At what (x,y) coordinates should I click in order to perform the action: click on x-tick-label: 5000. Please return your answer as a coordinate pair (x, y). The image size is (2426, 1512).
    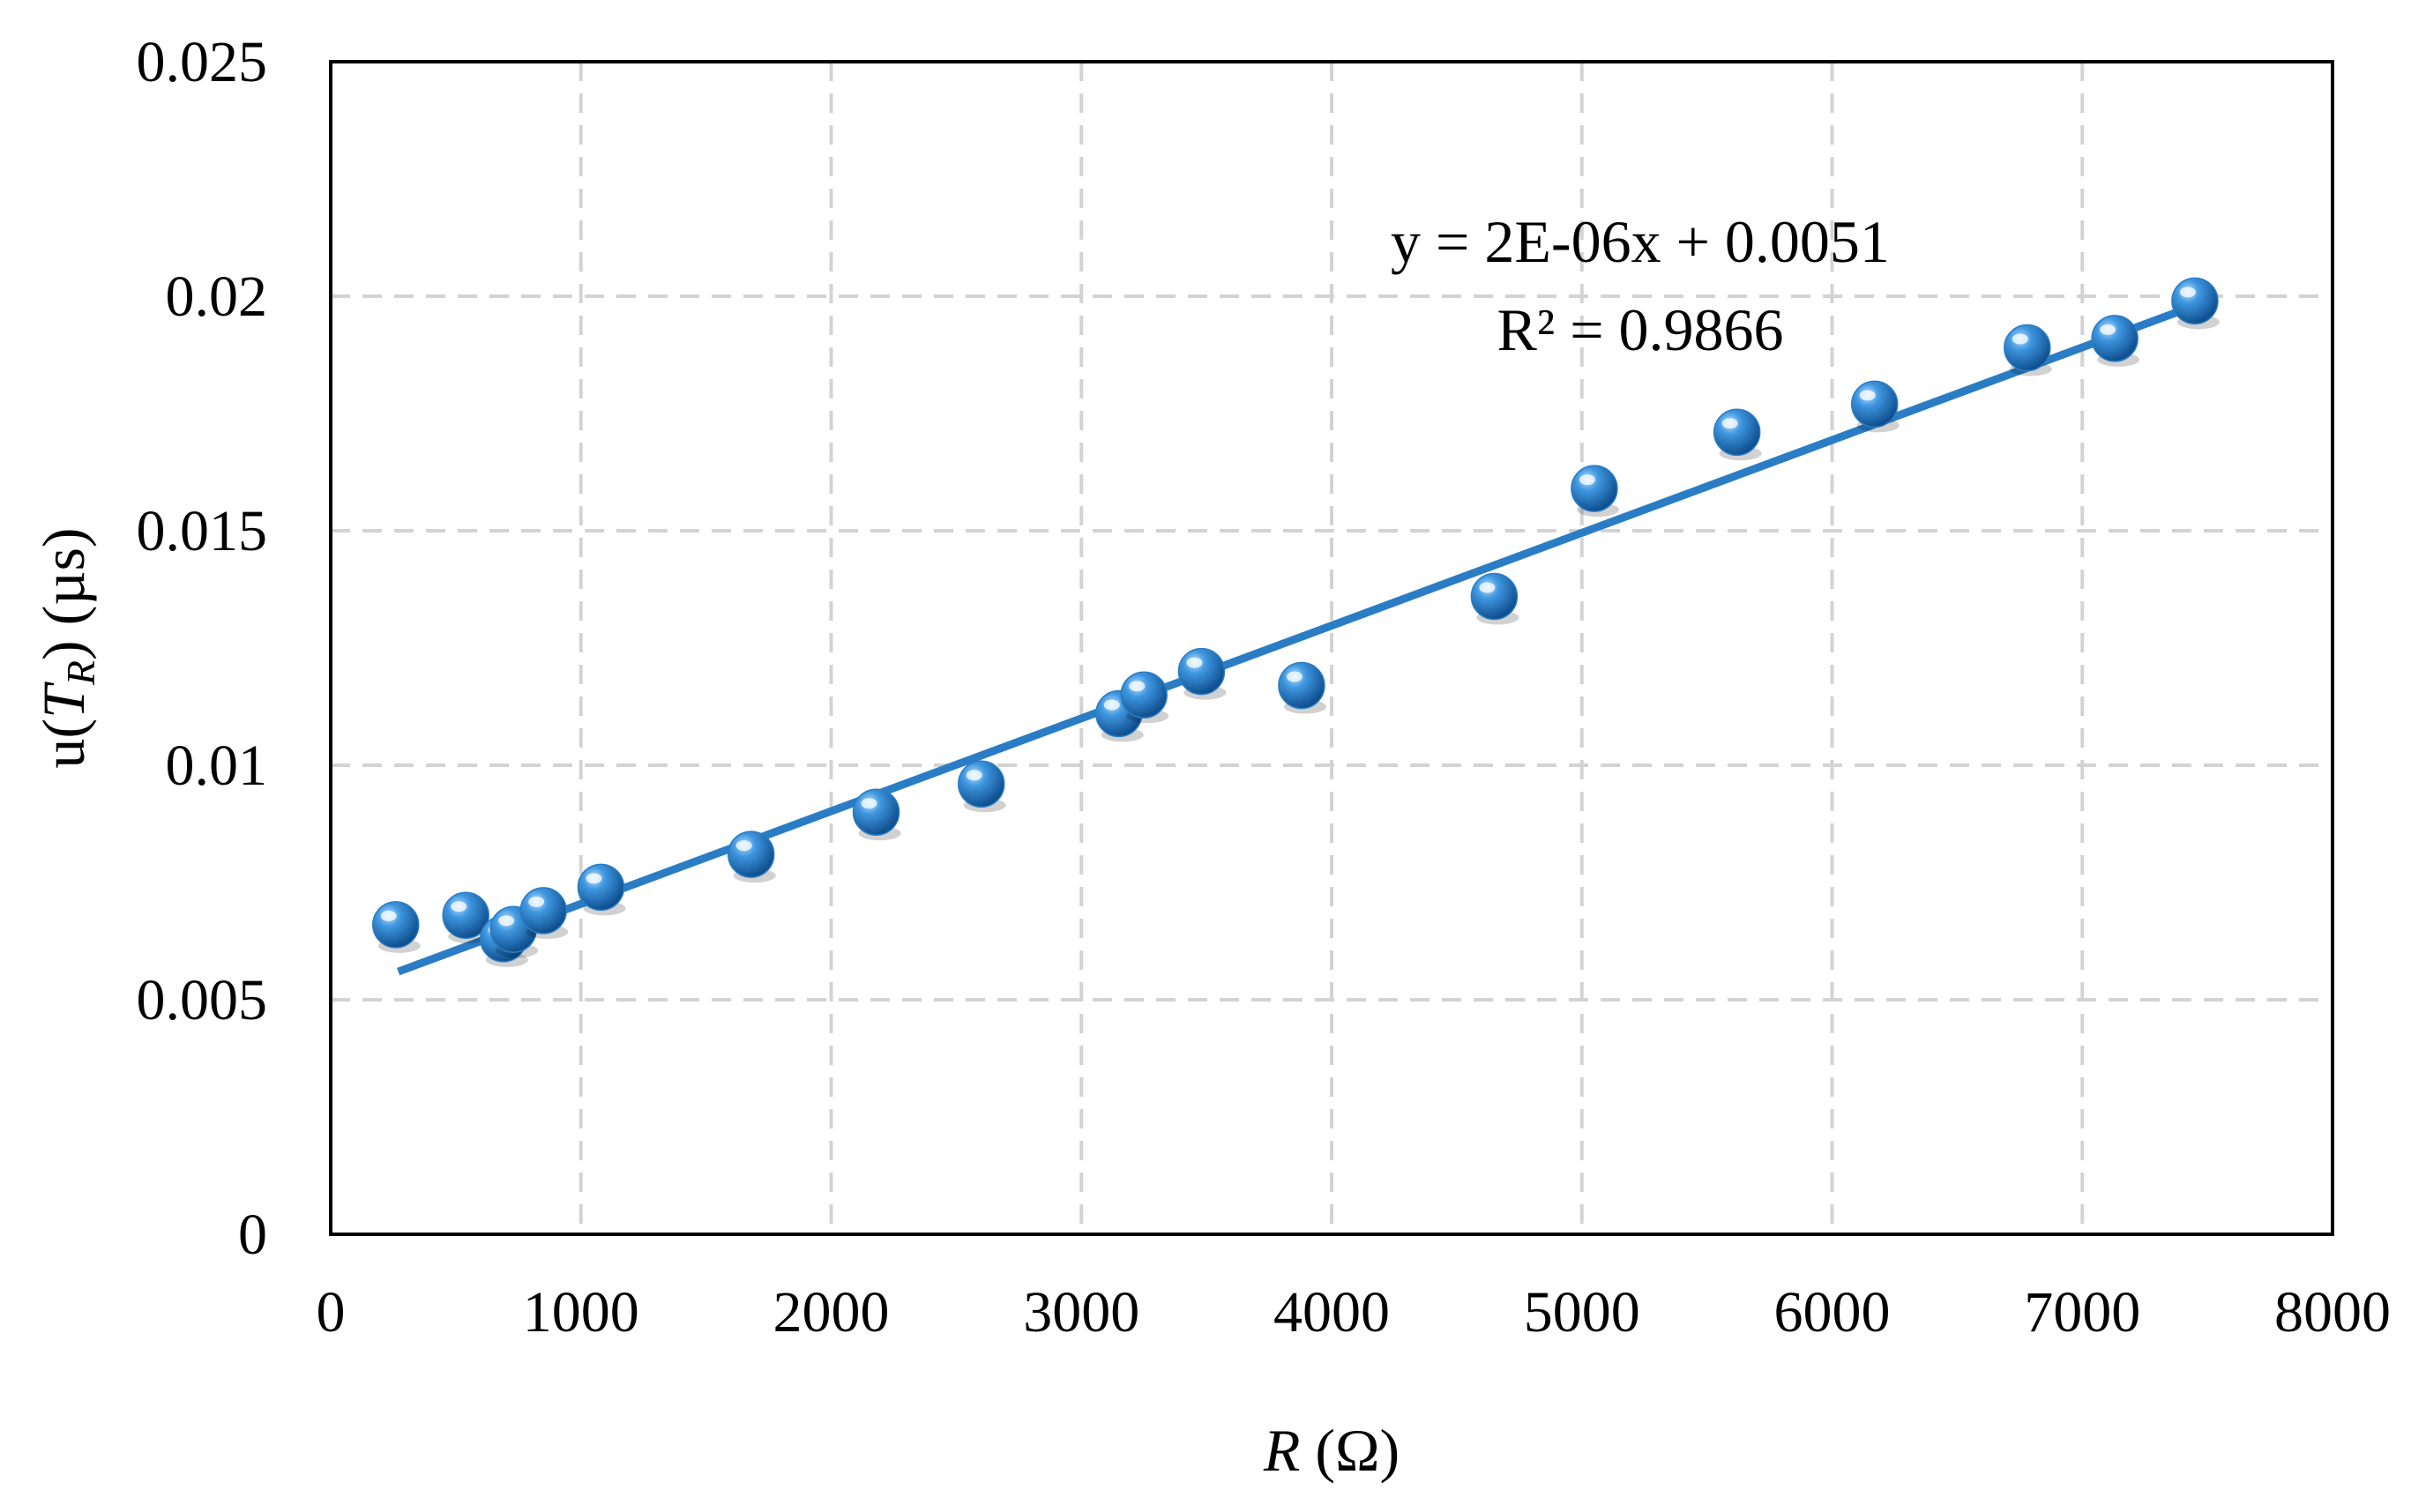
    Looking at the image, I should click on (1582, 1312).